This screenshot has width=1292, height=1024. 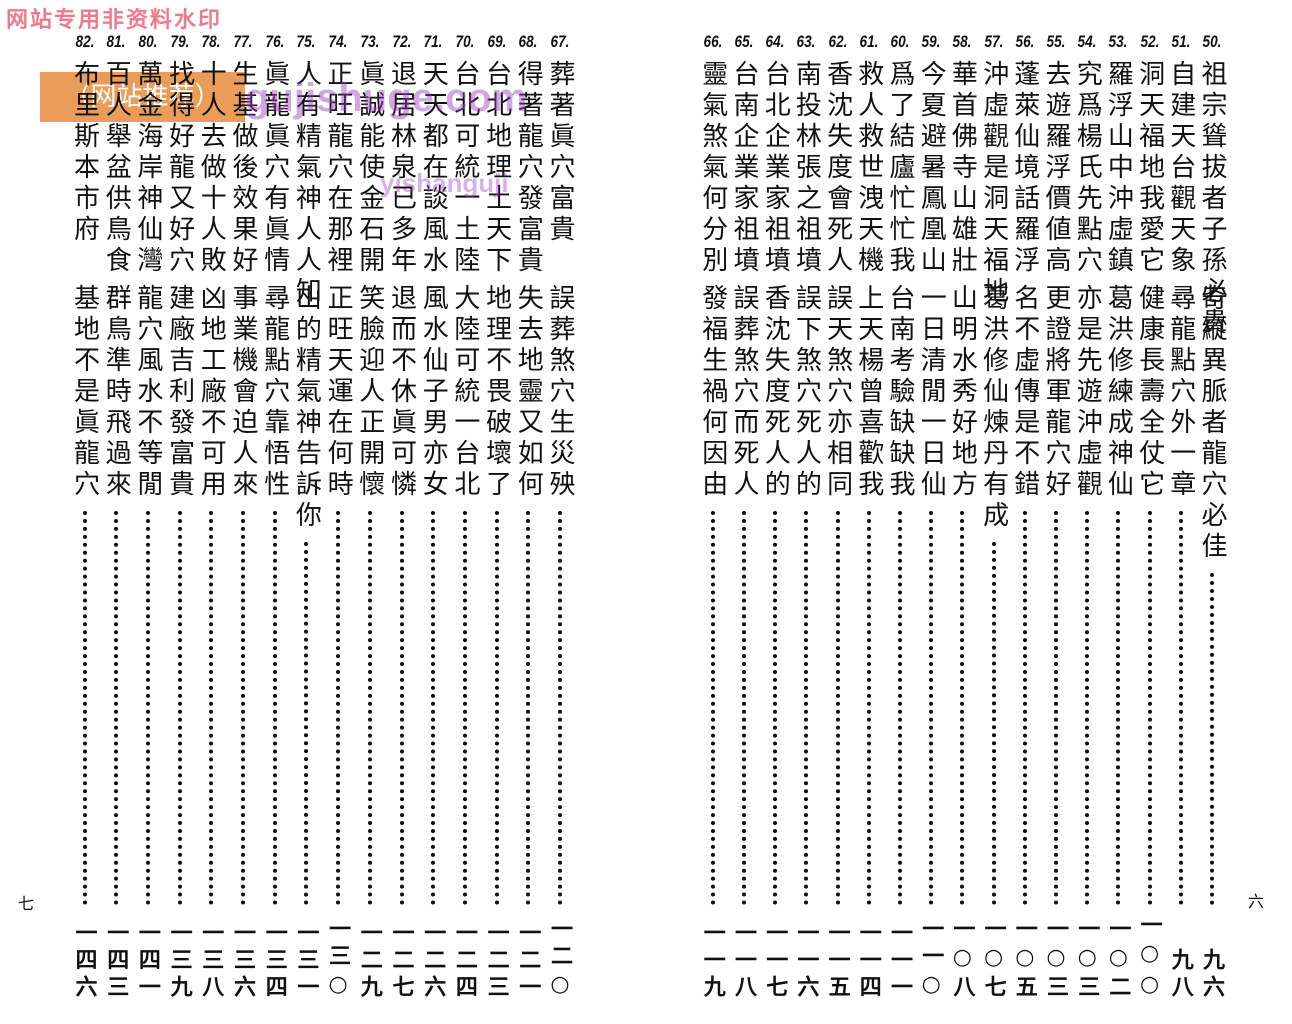 I want to click on entry-subtitle: 奇縱異脈者龍穴必佳, so click(x=1212, y=423).